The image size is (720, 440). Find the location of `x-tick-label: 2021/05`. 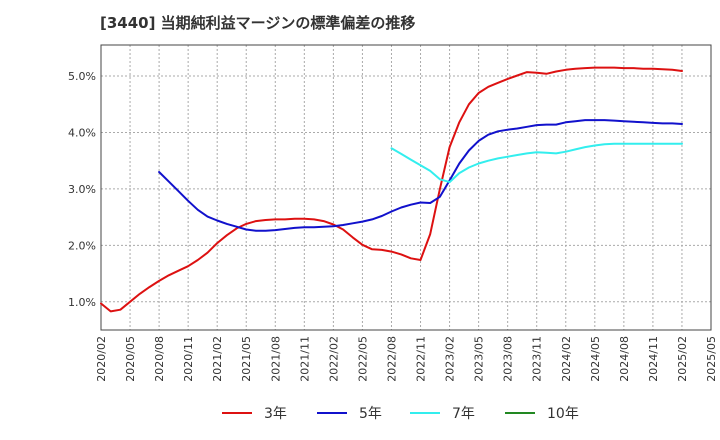

x-tick-label: 2021/05 is located at coordinates (246, 359).